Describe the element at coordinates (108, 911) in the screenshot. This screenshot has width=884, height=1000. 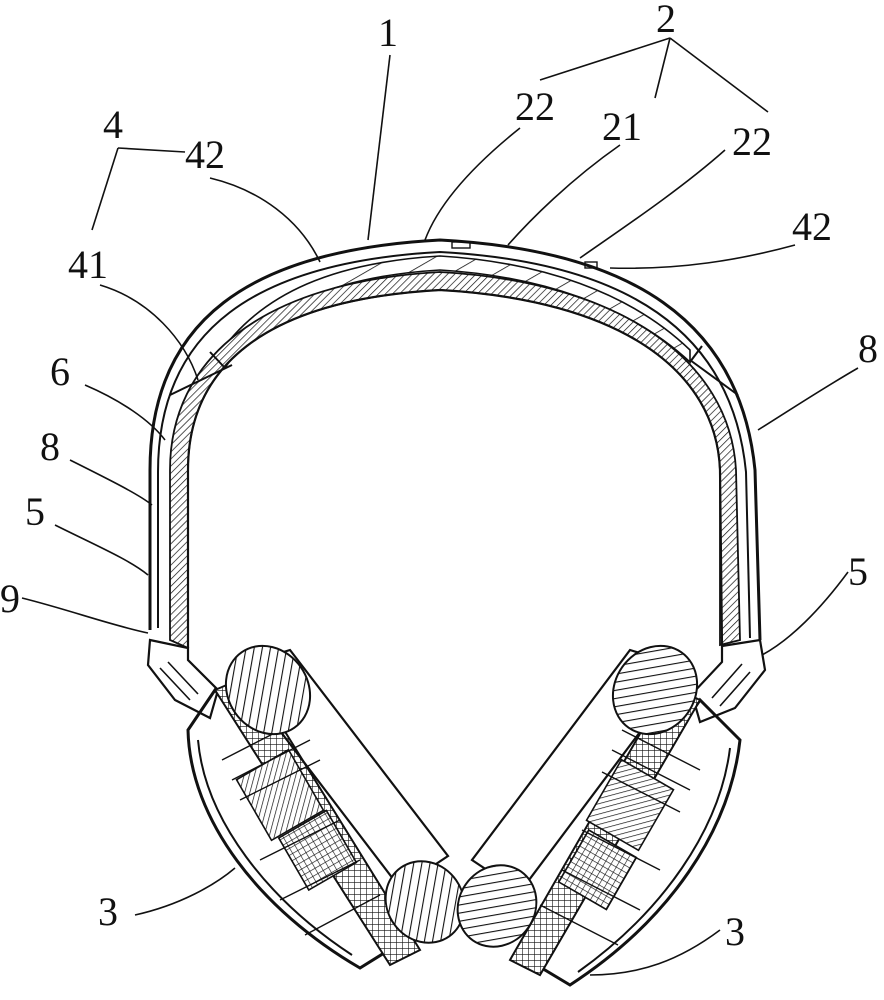
I see `label-3-left: 3` at that location.